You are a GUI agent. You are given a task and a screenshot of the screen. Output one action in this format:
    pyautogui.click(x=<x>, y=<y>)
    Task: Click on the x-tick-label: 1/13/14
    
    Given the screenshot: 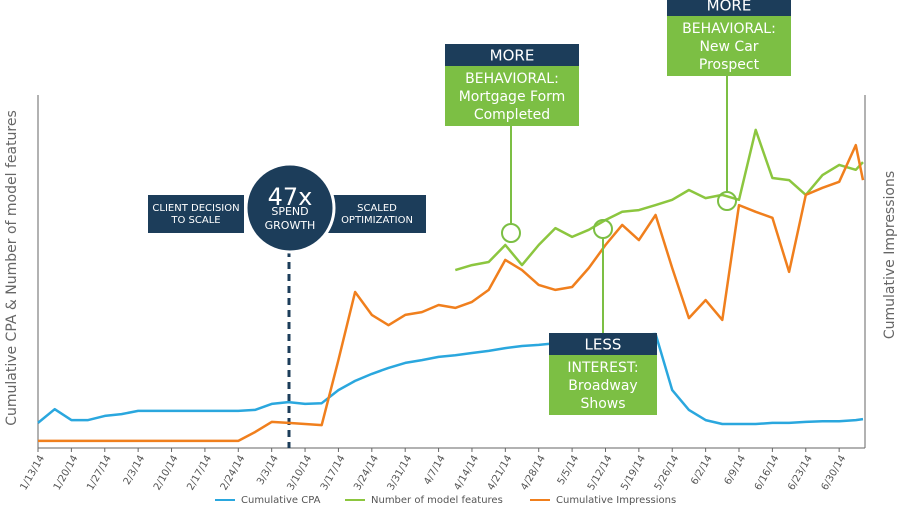 What is the action you would take?
    pyautogui.click(x=32, y=473)
    